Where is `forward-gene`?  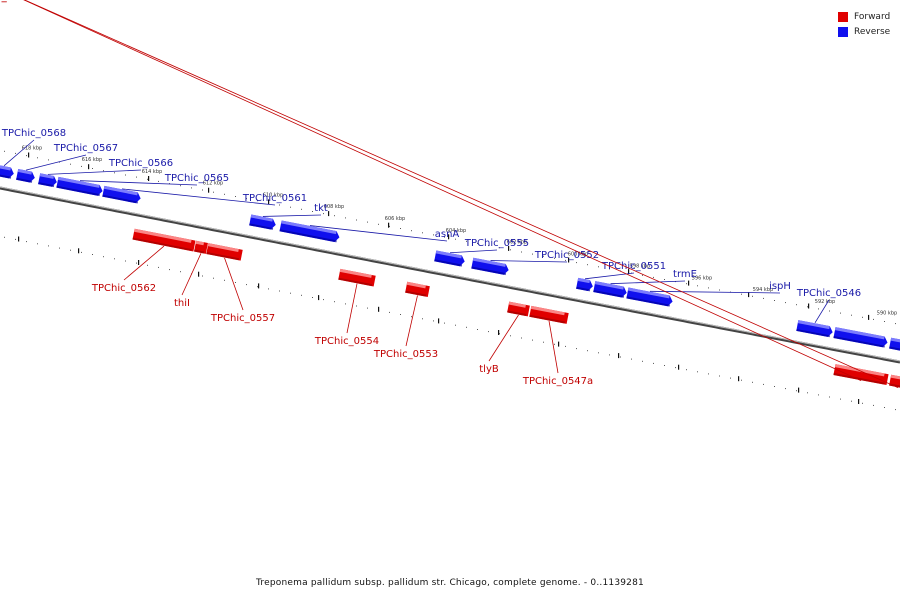 forward-gene is located at coordinates (518, 309).